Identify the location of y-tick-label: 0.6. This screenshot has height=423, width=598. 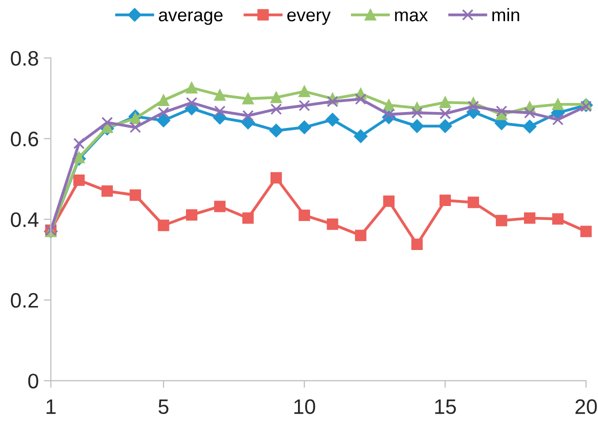
(24, 139).